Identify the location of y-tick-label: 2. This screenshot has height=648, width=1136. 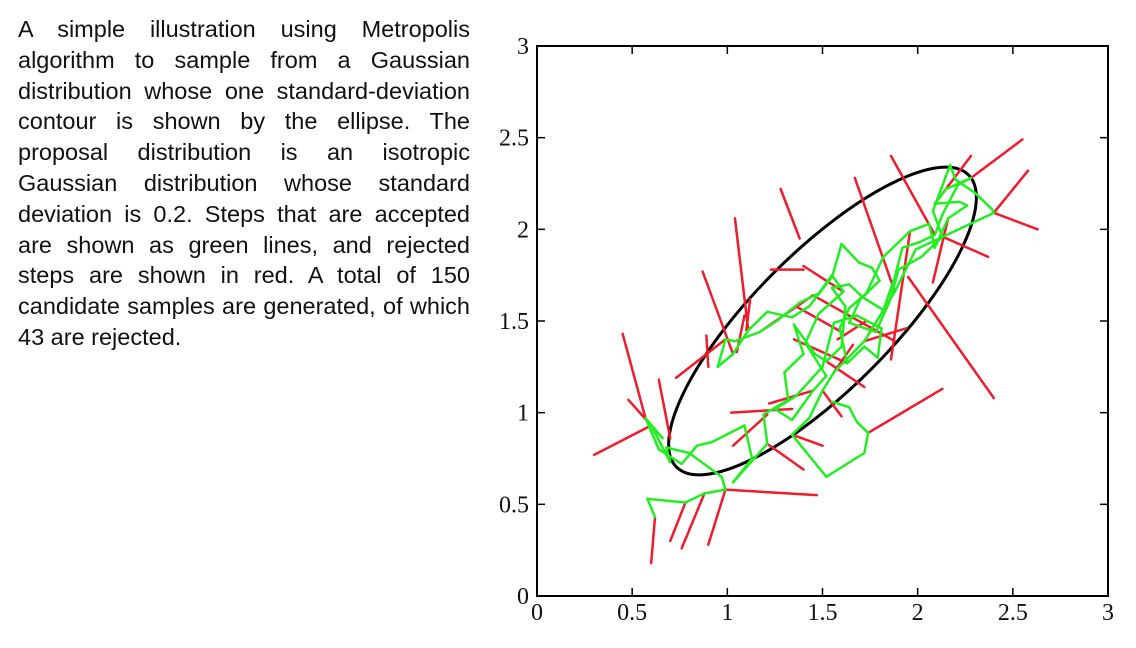
(523, 230).